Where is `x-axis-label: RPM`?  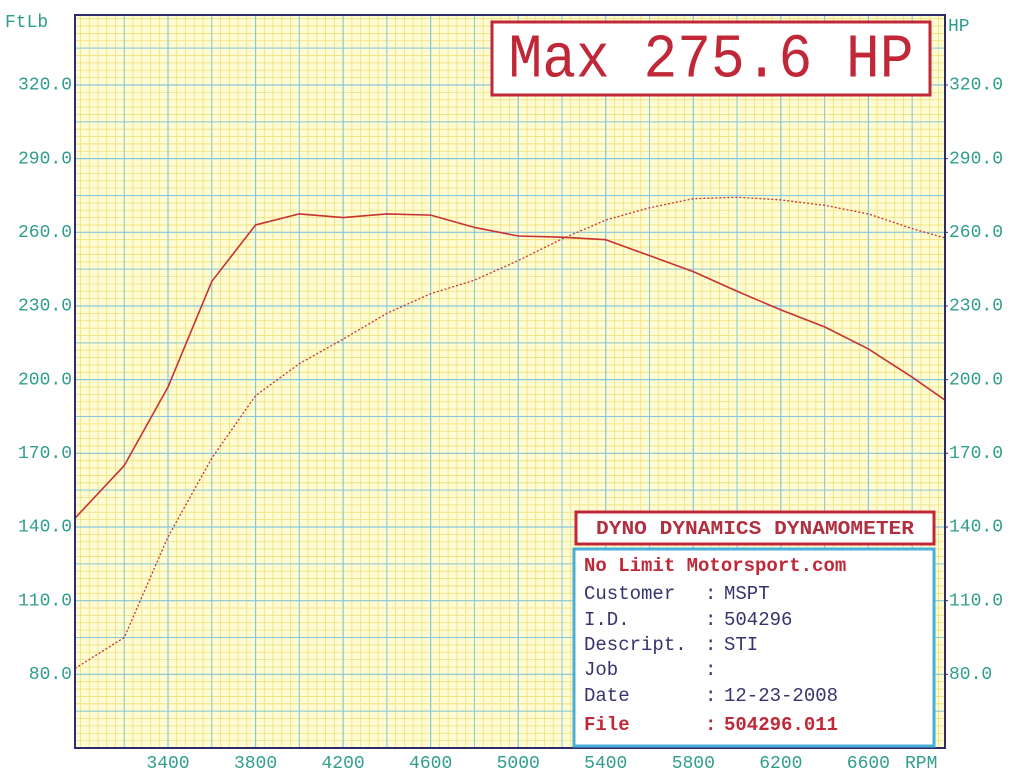 x-axis-label: RPM is located at coordinates (921, 764).